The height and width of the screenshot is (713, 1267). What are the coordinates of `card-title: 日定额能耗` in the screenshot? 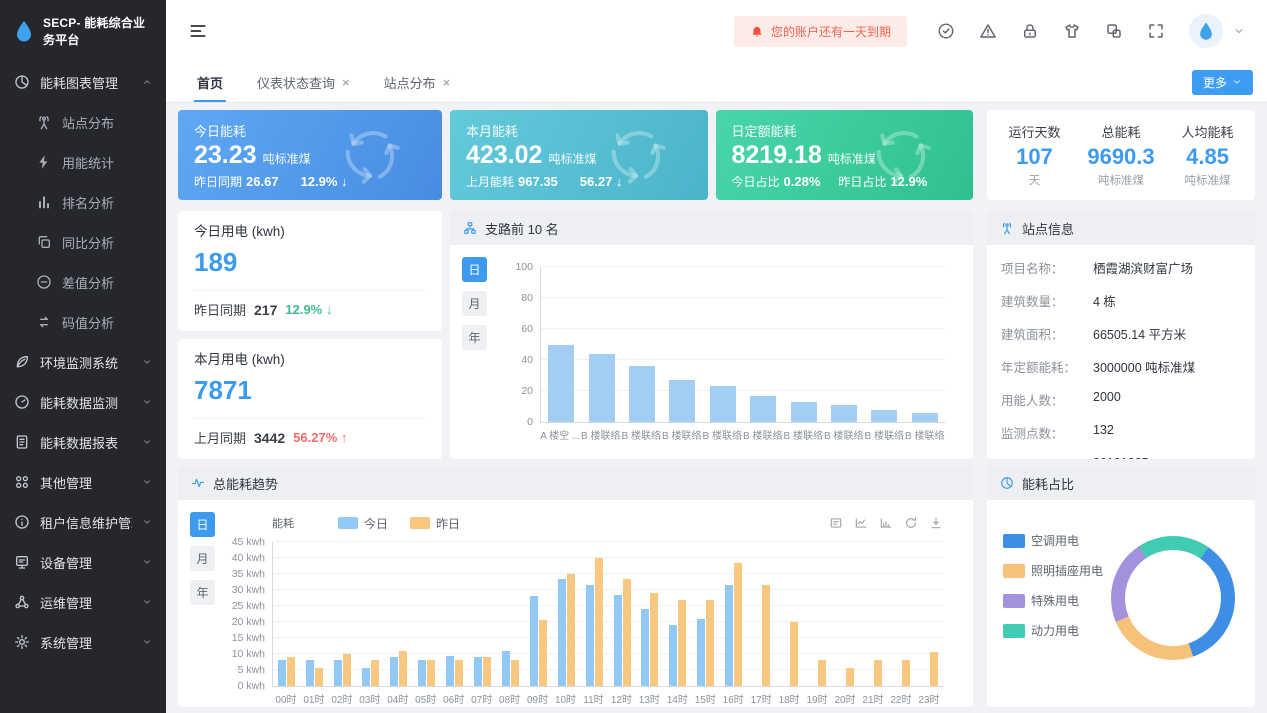 It's located at (764, 131).